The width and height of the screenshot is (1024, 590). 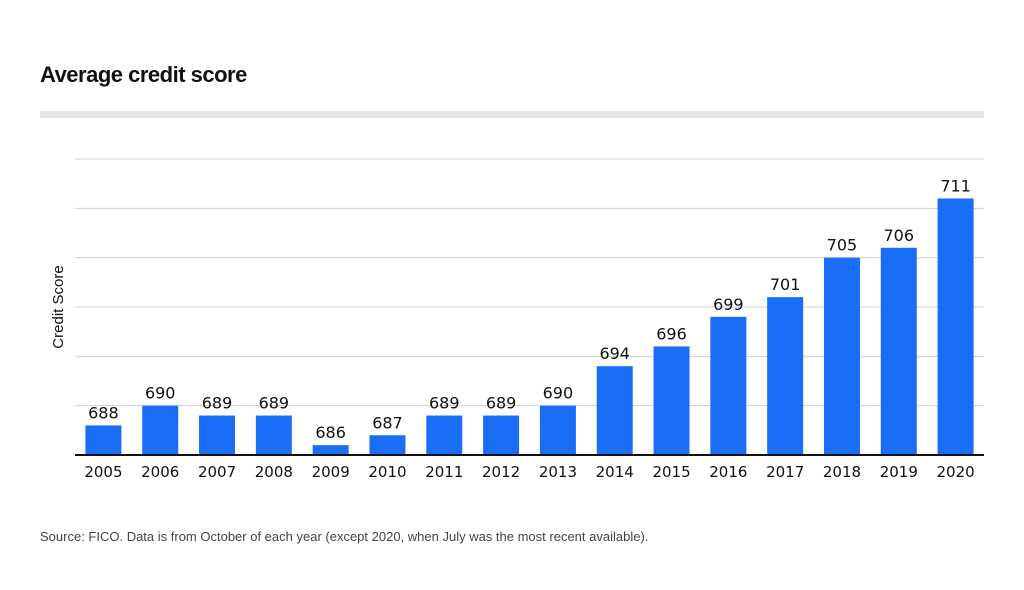 What do you see at coordinates (956, 472) in the screenshot?
I see `x-tick-label: 2020` at bounding box center [956, 472].